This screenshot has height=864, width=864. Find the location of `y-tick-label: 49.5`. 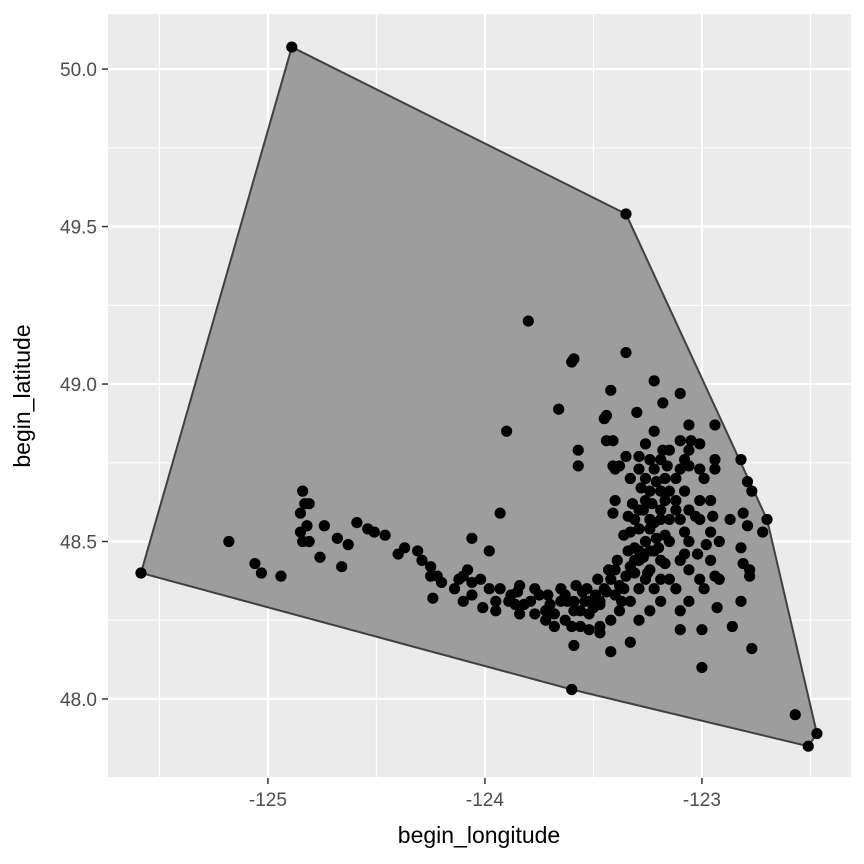

y-tick-label: 49.5 is located at coordinates (78, 228).